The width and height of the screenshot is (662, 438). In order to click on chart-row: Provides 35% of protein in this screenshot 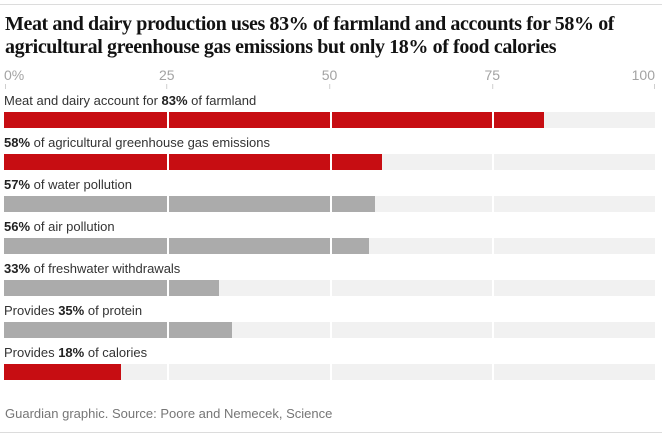, I will do `click(329, 320)`.